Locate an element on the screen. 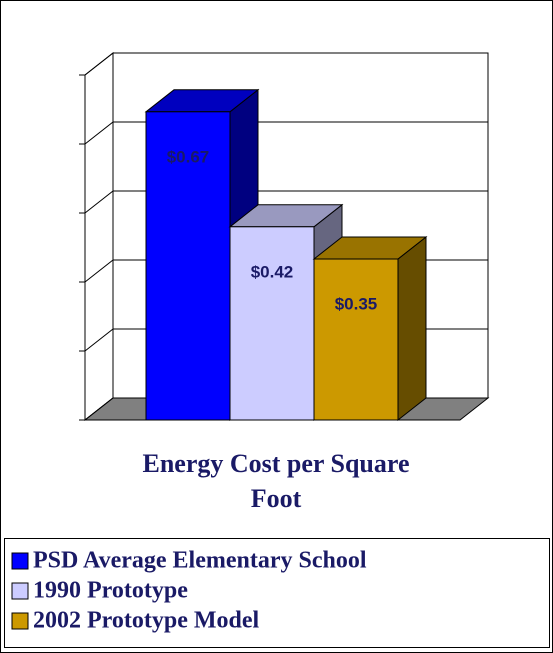 This screenshot has height=653, width=553. bar-side is located at coordinates (412, 328).